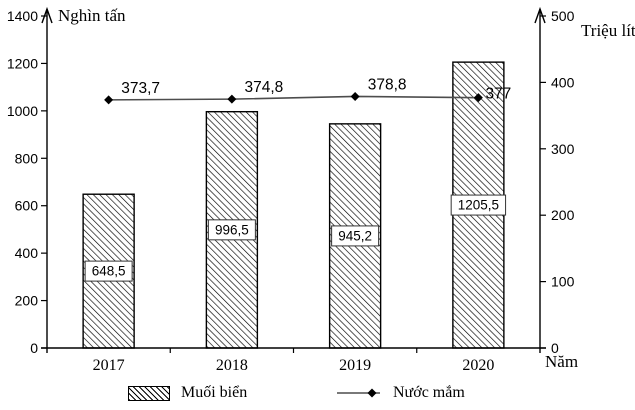 Image resolution: width=635 pixels, height=410 pixels. I want to click on left-axis-tick-label: 400, so click(27, 253).